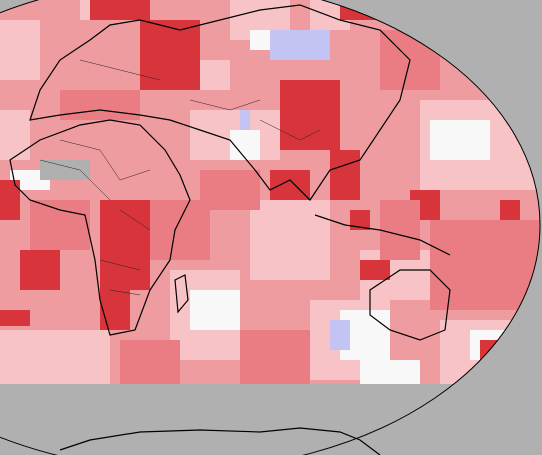 The height and width of the screenshot is (455, 542). I want to click on madagascar-coast, so click(181, 294).